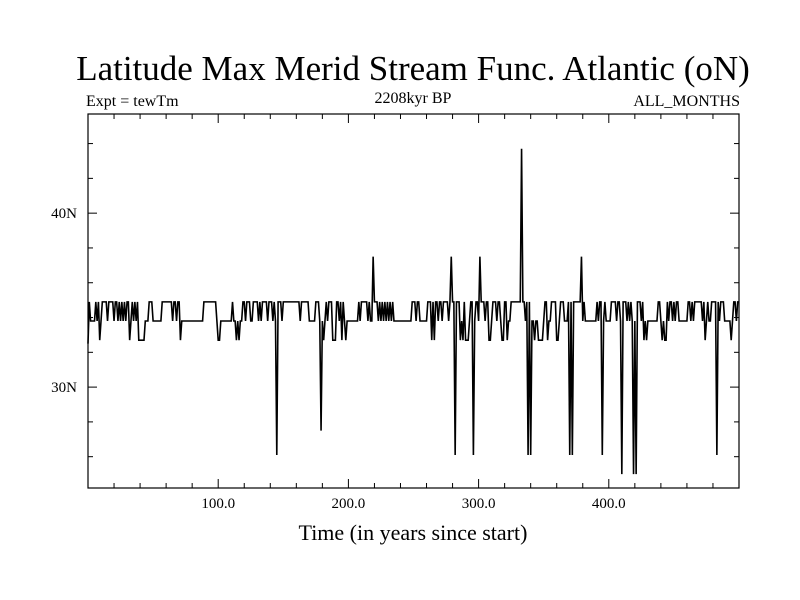  Describe the element at coordinates (64, 214) in the screenshot. I see `y-tick-label: 40N` at that location.